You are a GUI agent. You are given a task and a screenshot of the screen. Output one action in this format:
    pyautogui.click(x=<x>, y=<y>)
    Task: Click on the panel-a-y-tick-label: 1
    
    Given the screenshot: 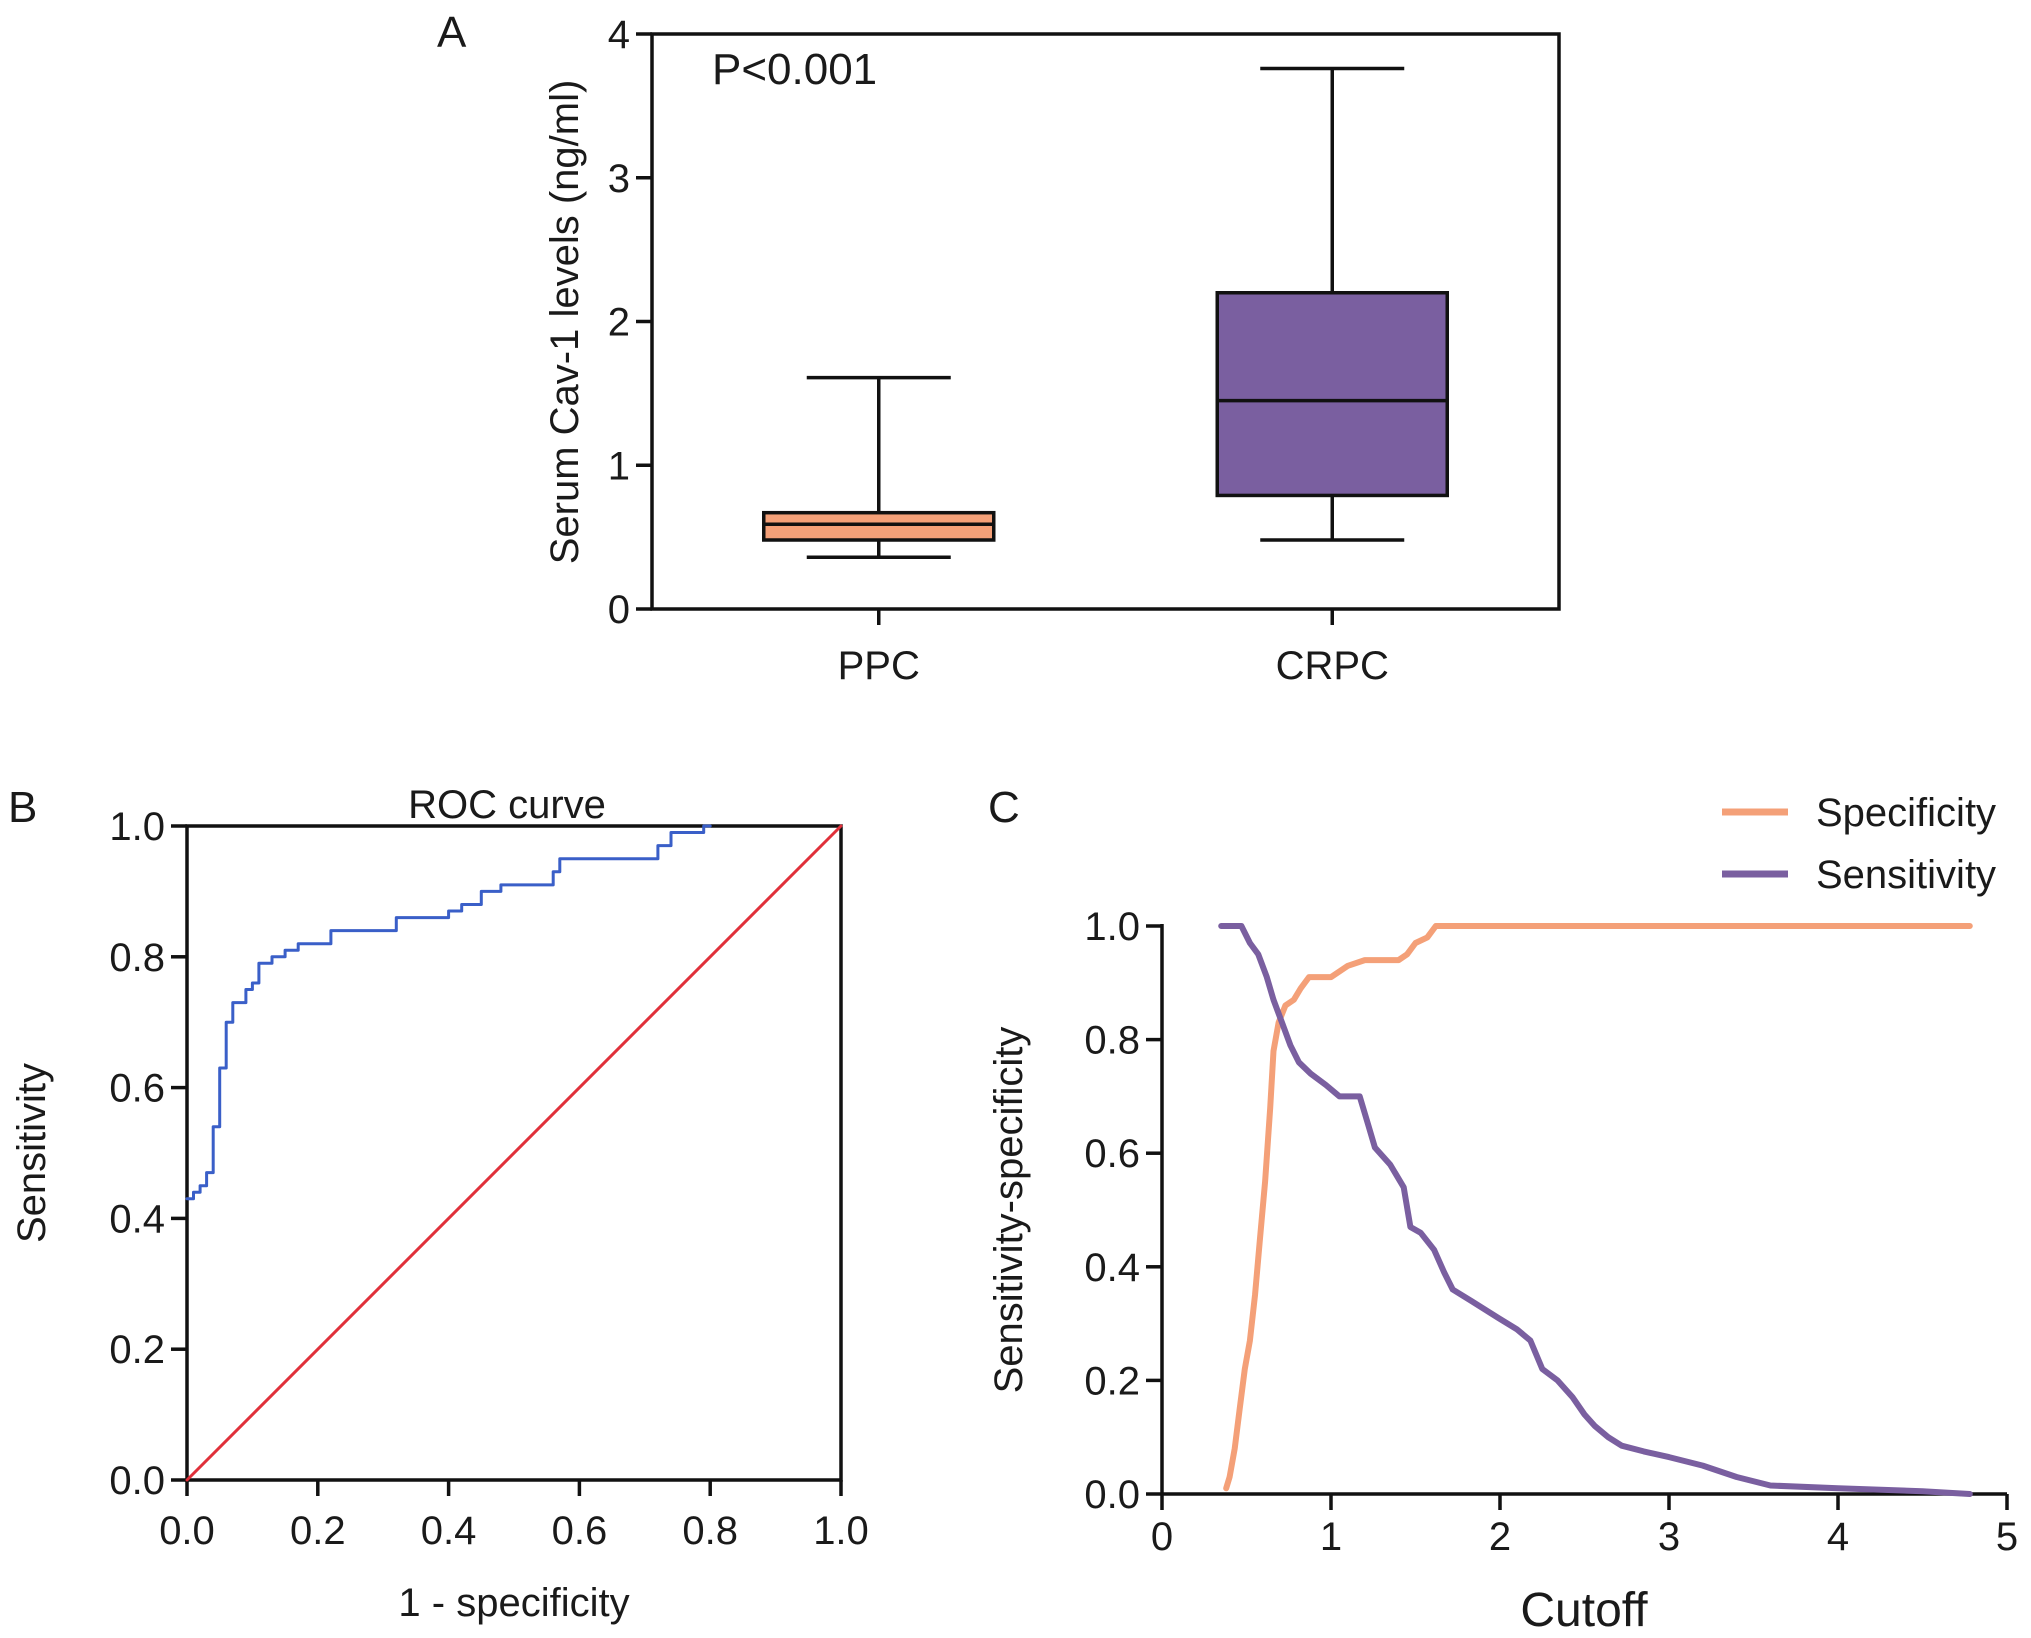 What is the action you would take?
    pyautogui.click(x=619, y=466)
    